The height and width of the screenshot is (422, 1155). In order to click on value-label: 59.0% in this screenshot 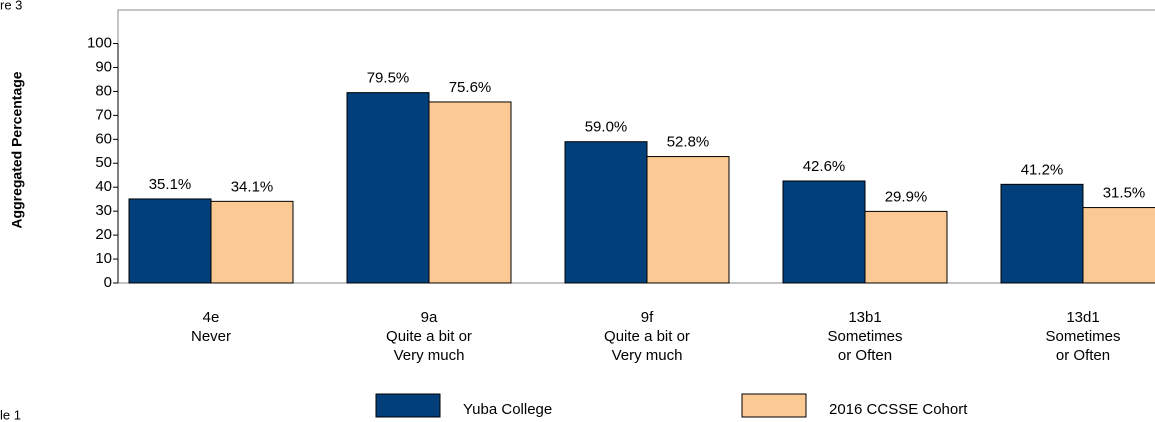, I will do `click(606, 127)`.